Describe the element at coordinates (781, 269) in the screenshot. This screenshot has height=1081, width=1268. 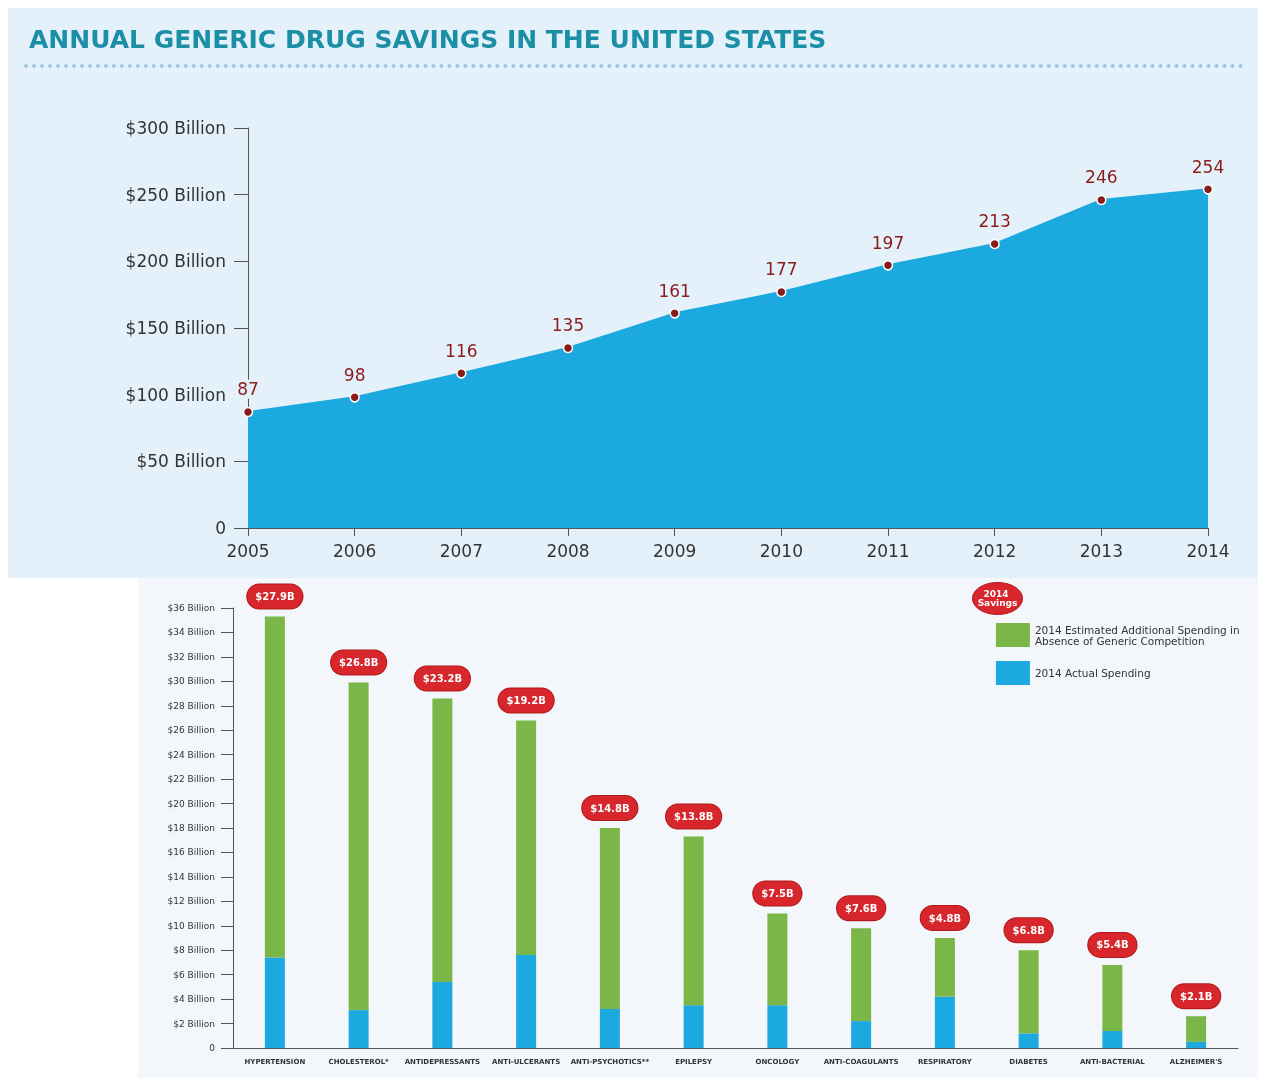
I see `data-label: 177` at that location.